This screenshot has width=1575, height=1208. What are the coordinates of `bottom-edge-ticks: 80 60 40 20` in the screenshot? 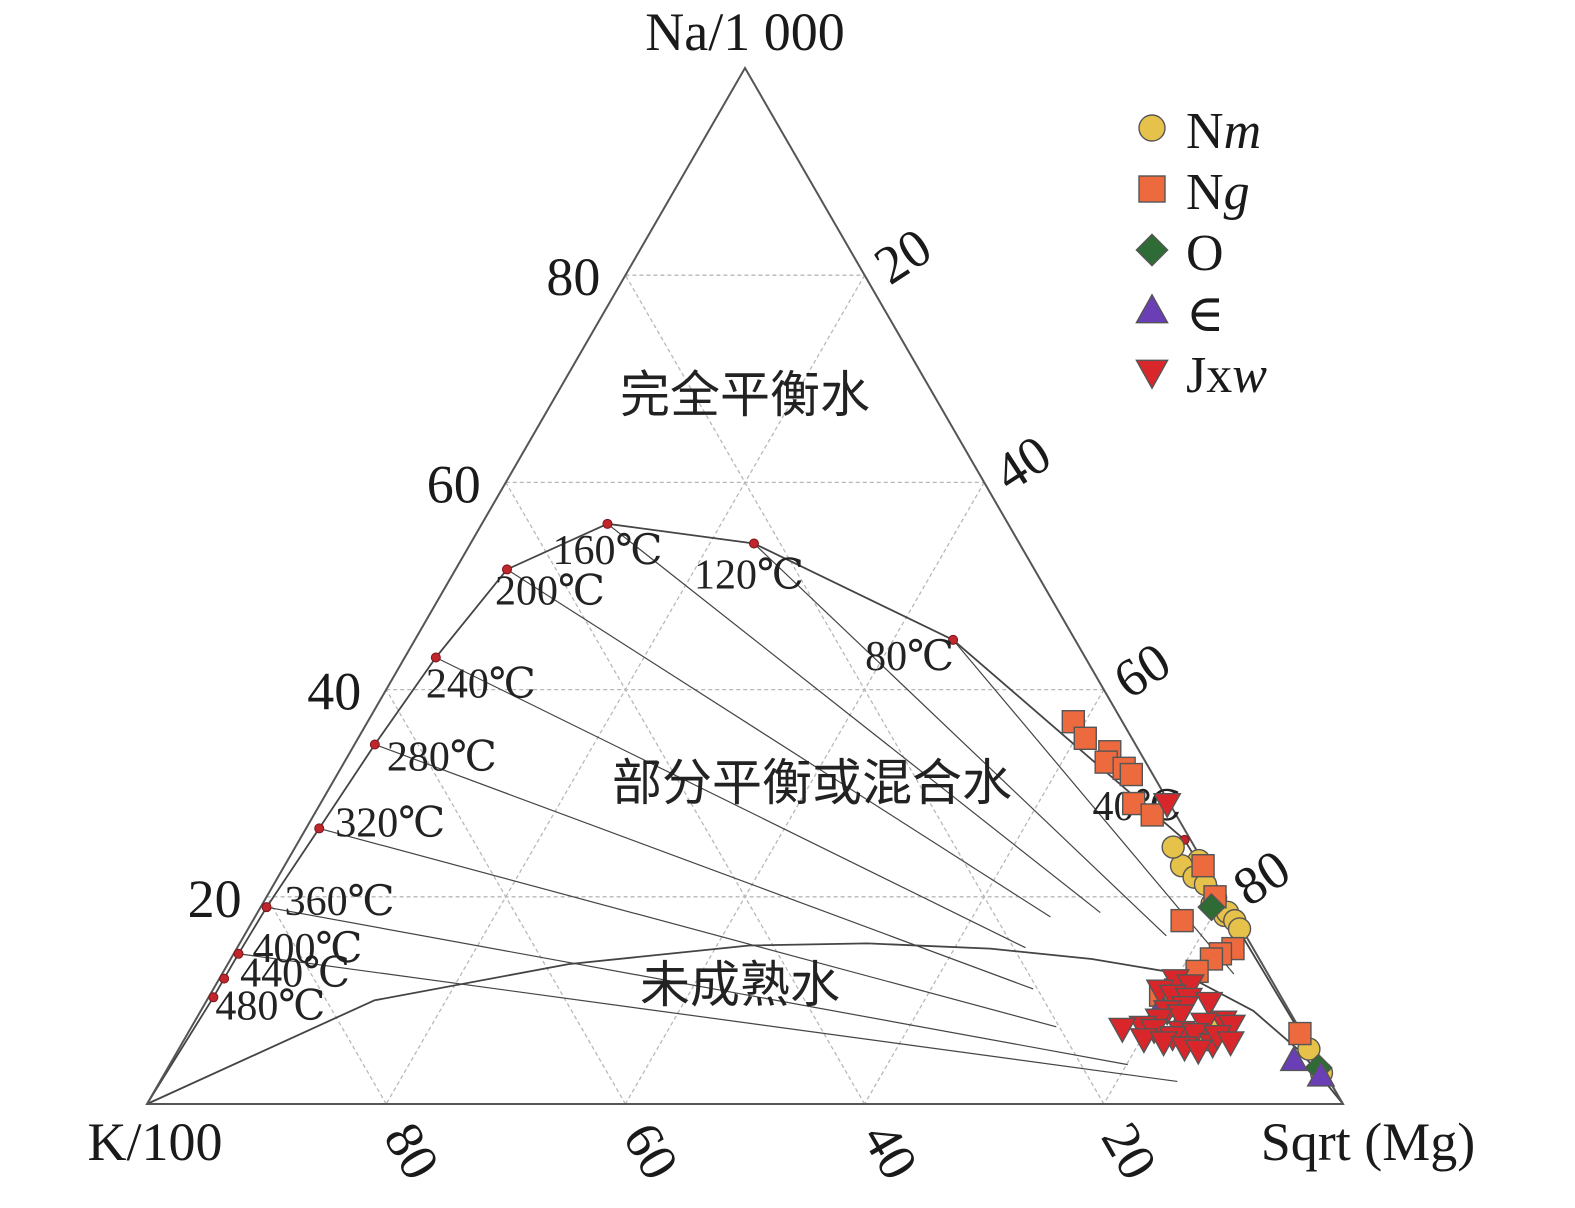 It's located at (770, 1151).